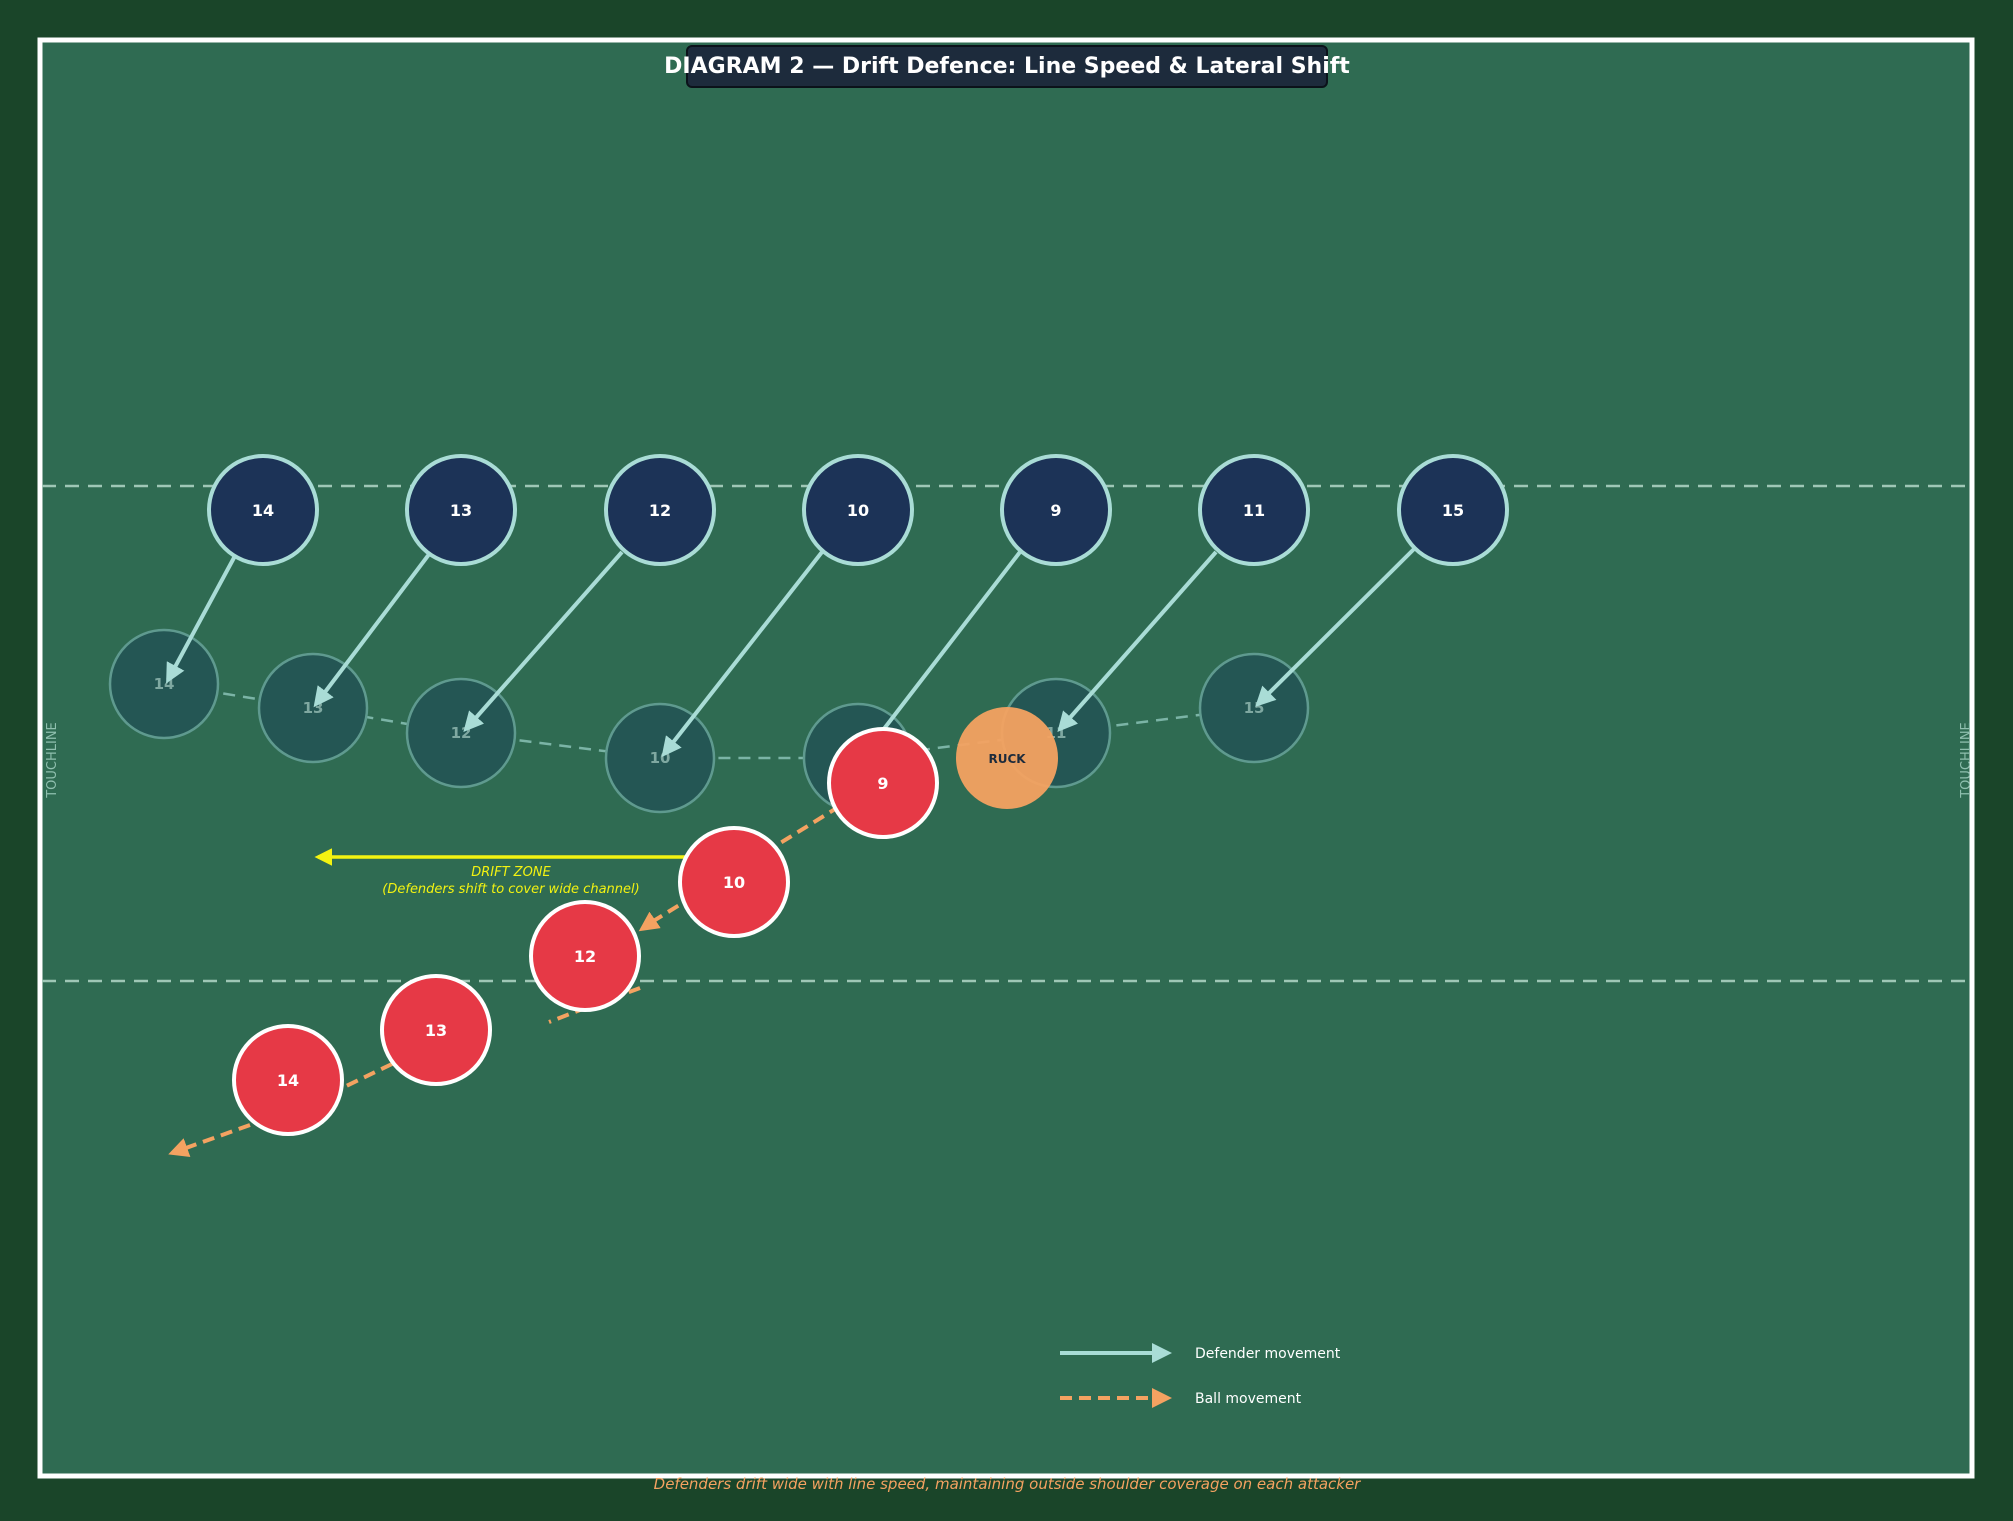 The height and width of the screenshot is (1521, 2013). I want to click on attacker-number: 13, so click(436, 1030).